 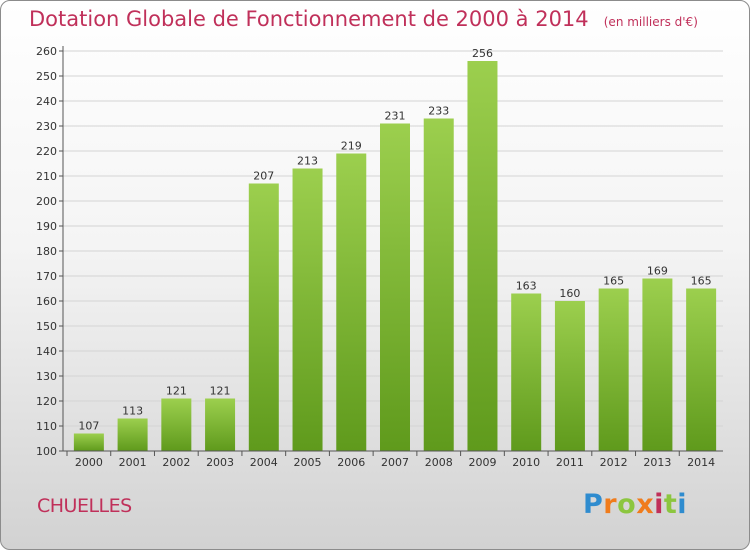 What do you see at coordinates (46, 301) in the screenshot?
I see `y-tick-label: 160` at bounding box center [46, 301].